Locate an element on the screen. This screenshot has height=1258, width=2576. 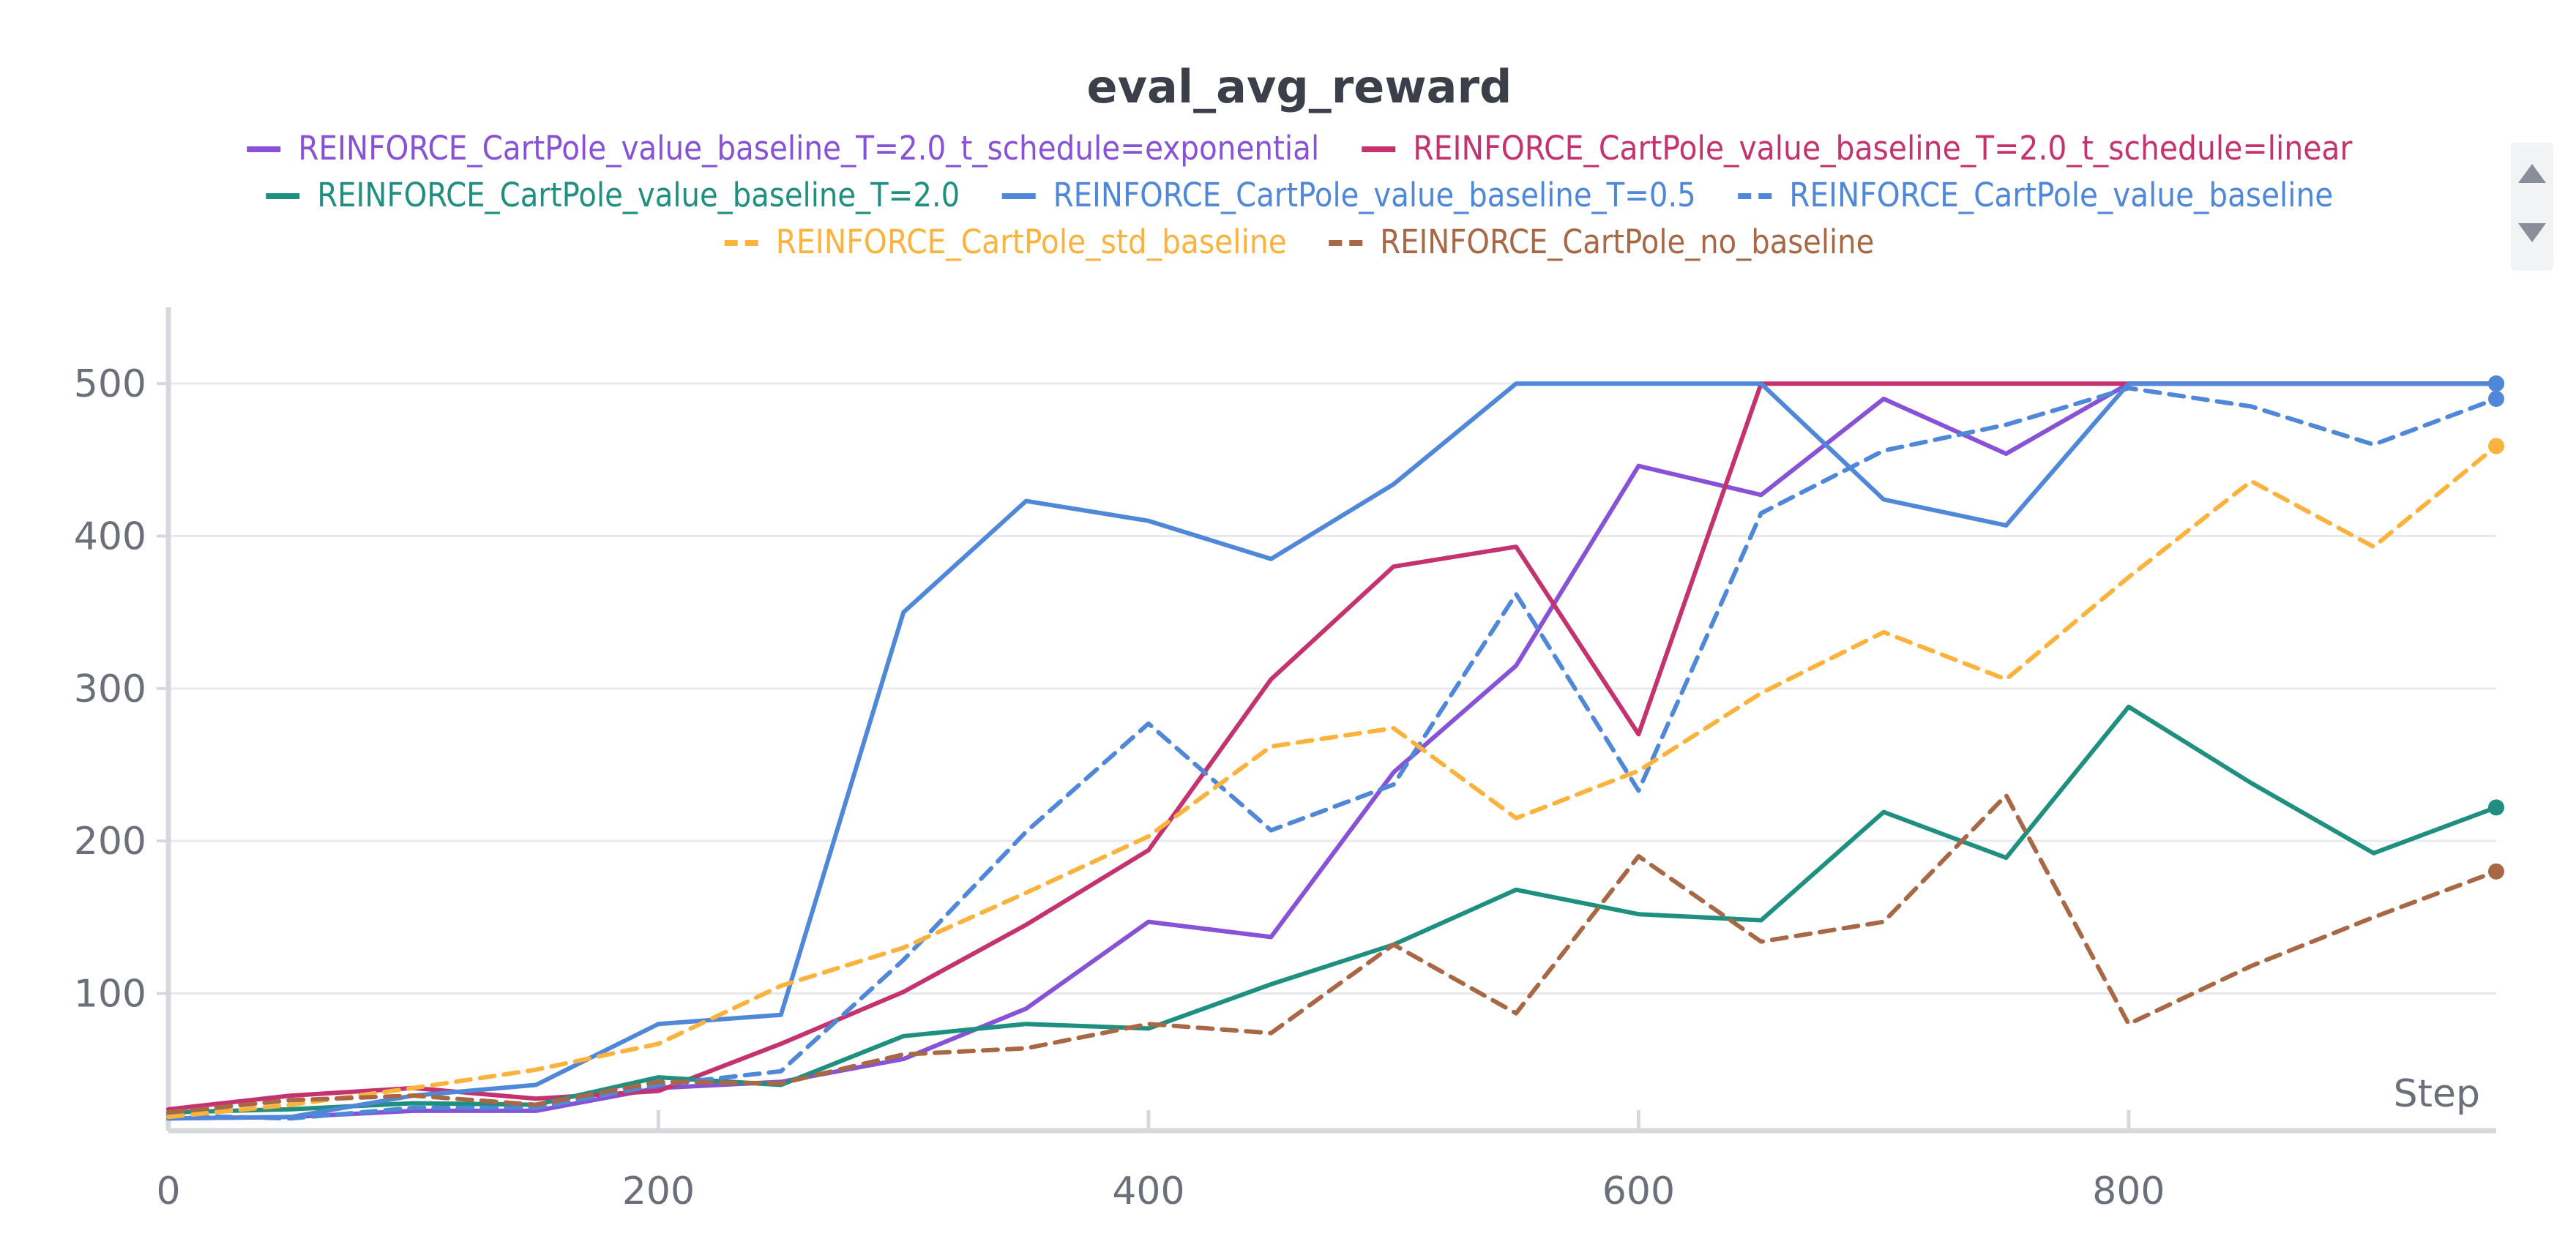
x-tick-label: 0 is located at coordinates (168, 1191).